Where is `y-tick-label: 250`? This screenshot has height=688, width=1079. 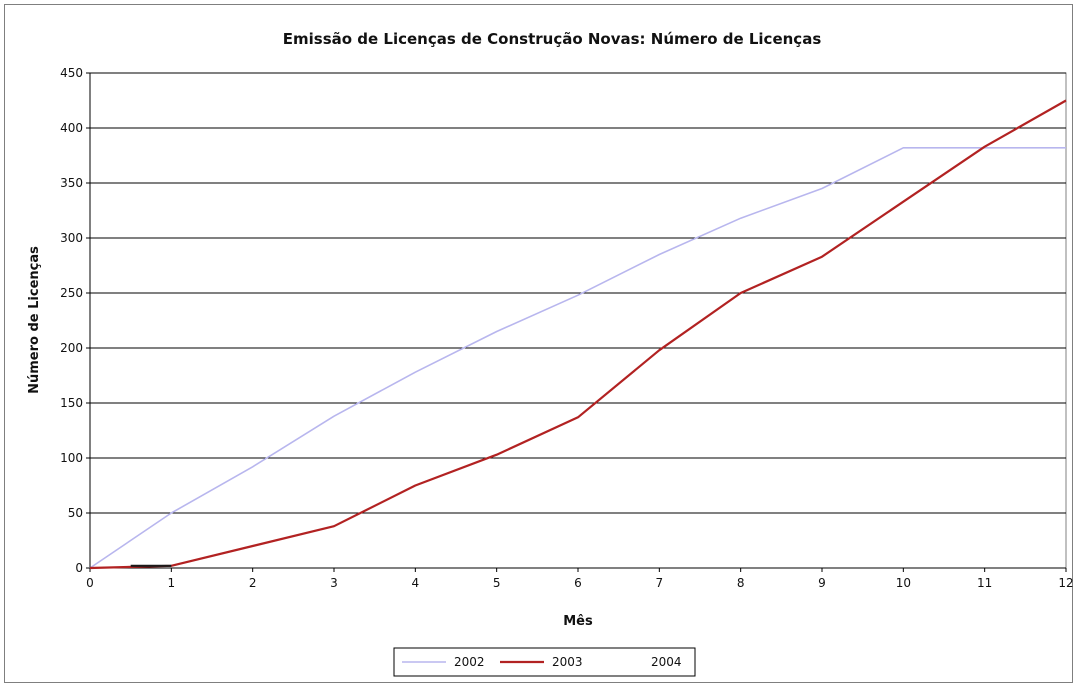
y-tick-label: 250 is located at coordinates (71, 293).